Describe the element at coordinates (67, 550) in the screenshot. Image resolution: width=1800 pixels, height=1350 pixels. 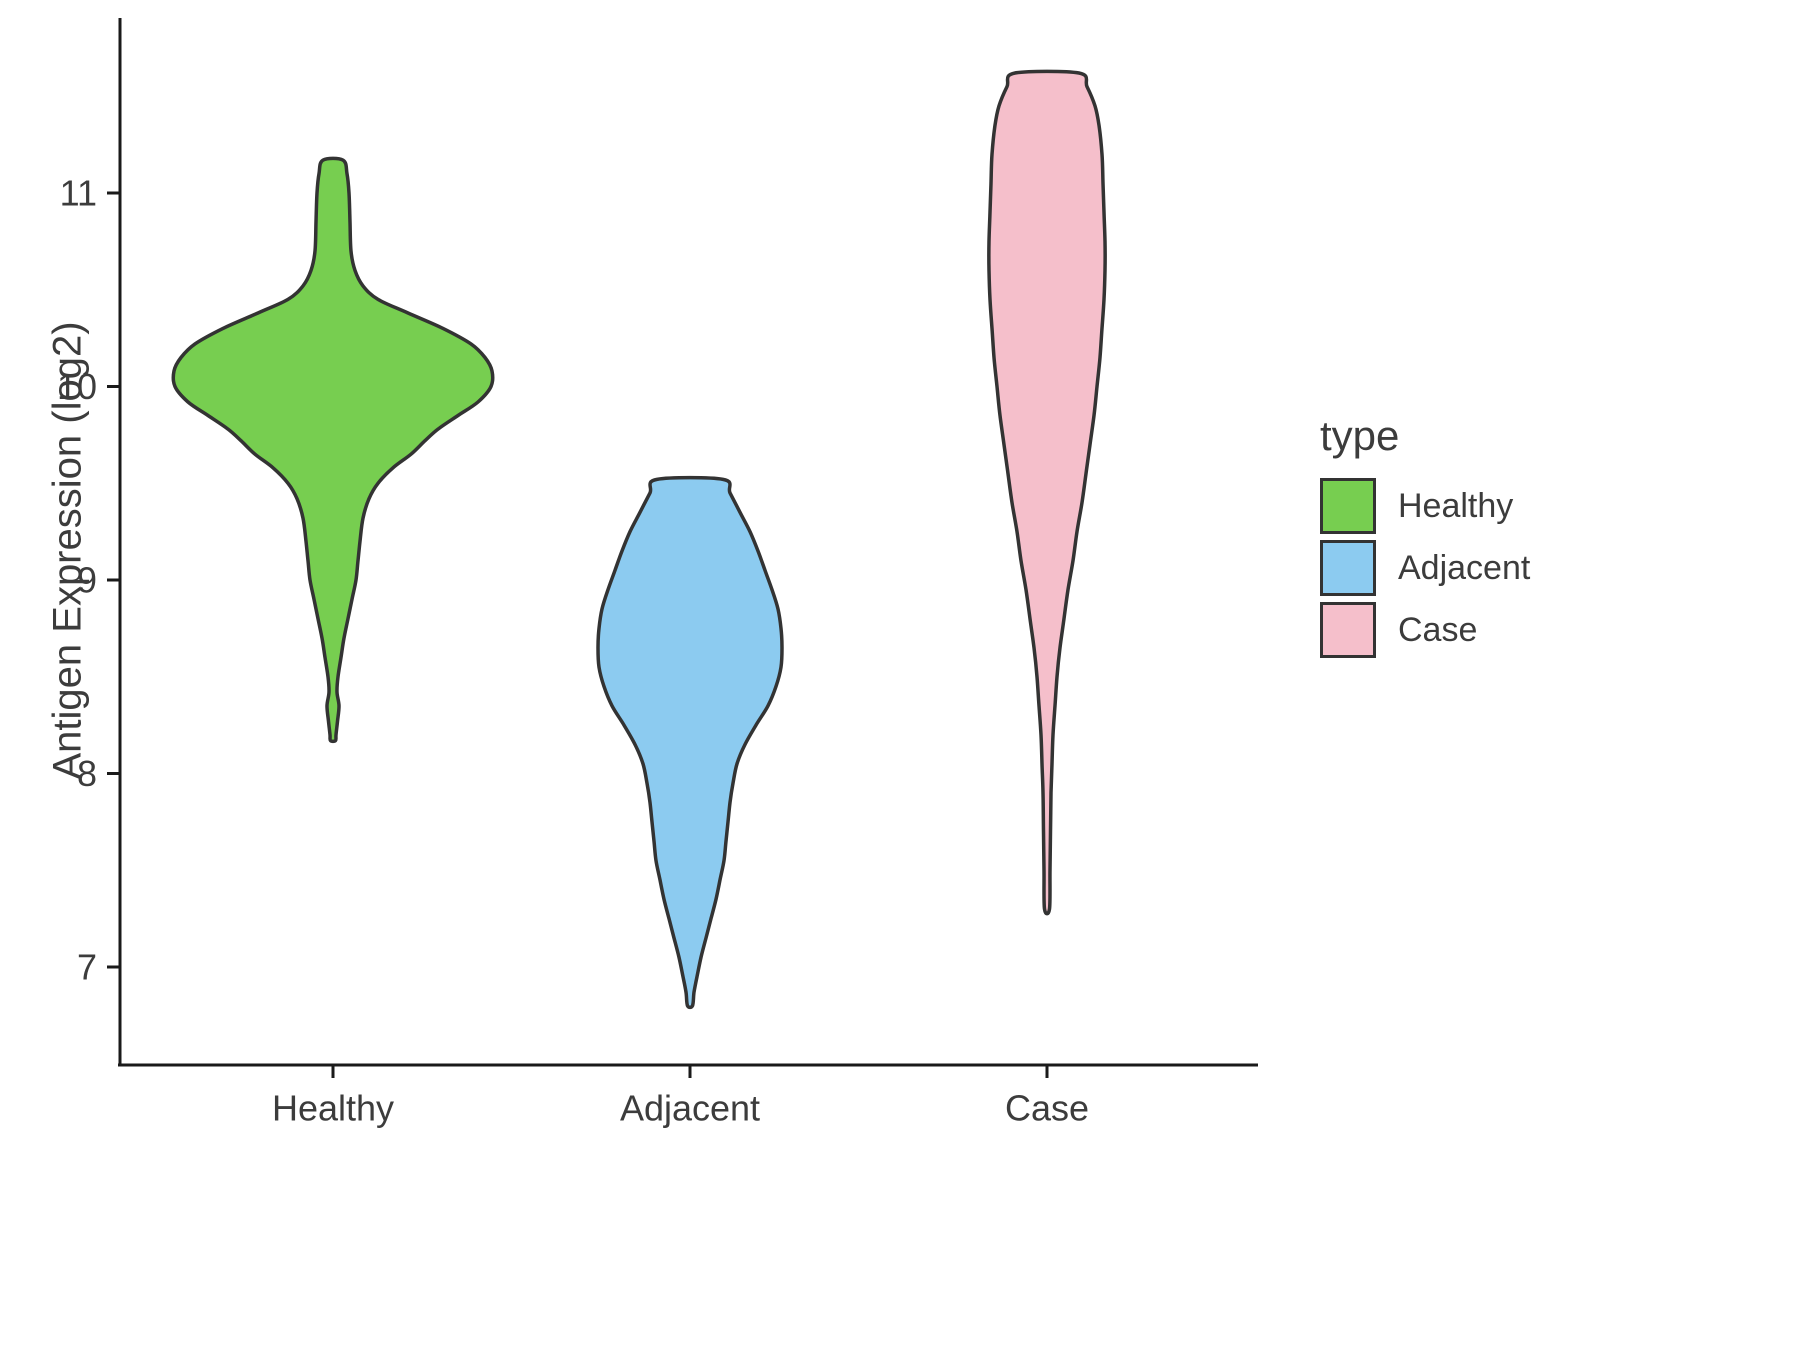
I see `y-axis-title: Antigen Expression (log2)` at that location.